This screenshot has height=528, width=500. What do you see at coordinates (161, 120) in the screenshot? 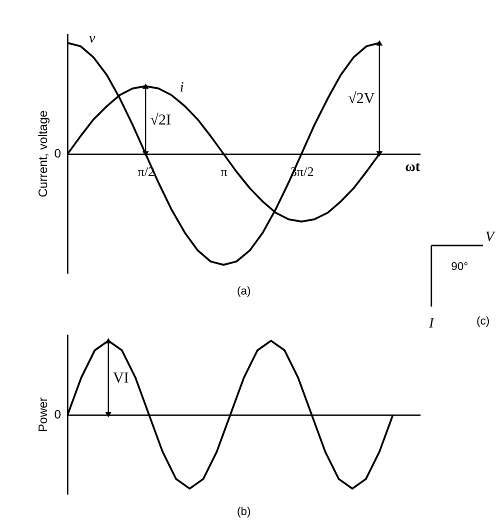
I see `annotation: √2I` at bounding box center [161, 120].